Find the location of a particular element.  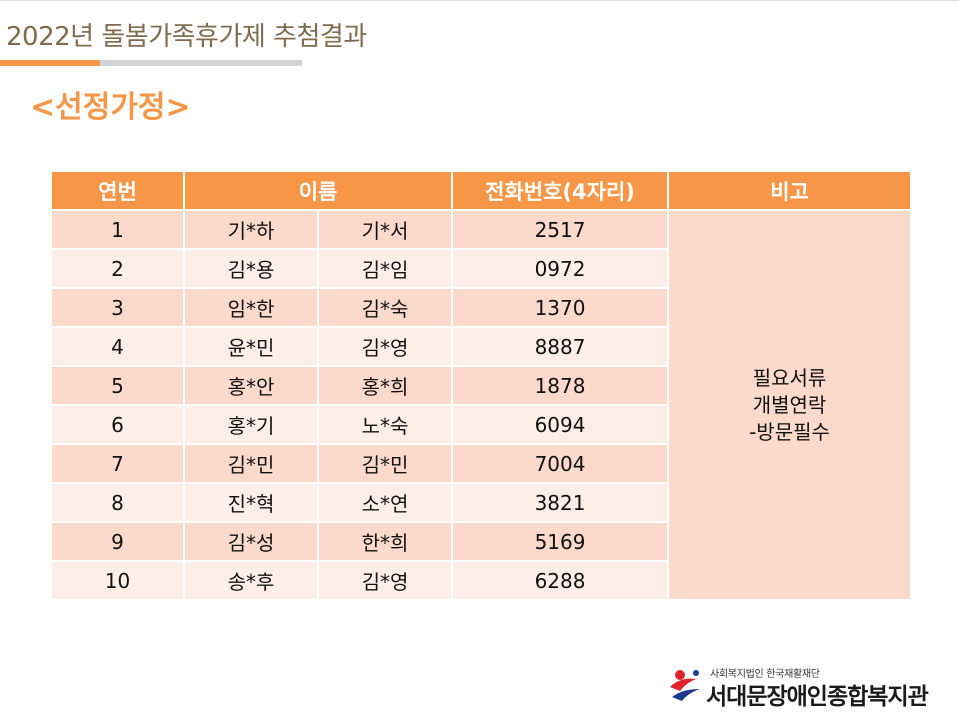

row-name-2: 노*숙 is located at coordinates (385, 424).